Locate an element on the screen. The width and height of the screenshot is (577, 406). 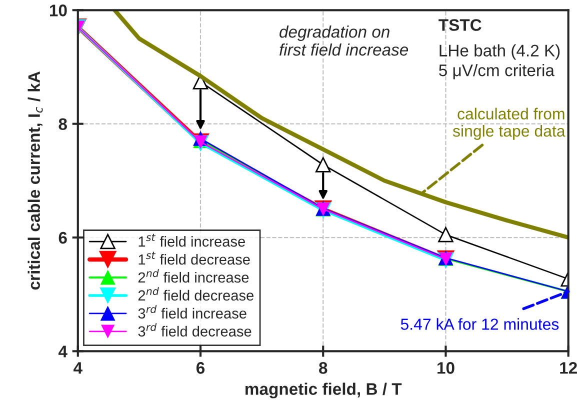
legend-label: 3$^{rd}$ field decrease is located at coordinates (195, 330).